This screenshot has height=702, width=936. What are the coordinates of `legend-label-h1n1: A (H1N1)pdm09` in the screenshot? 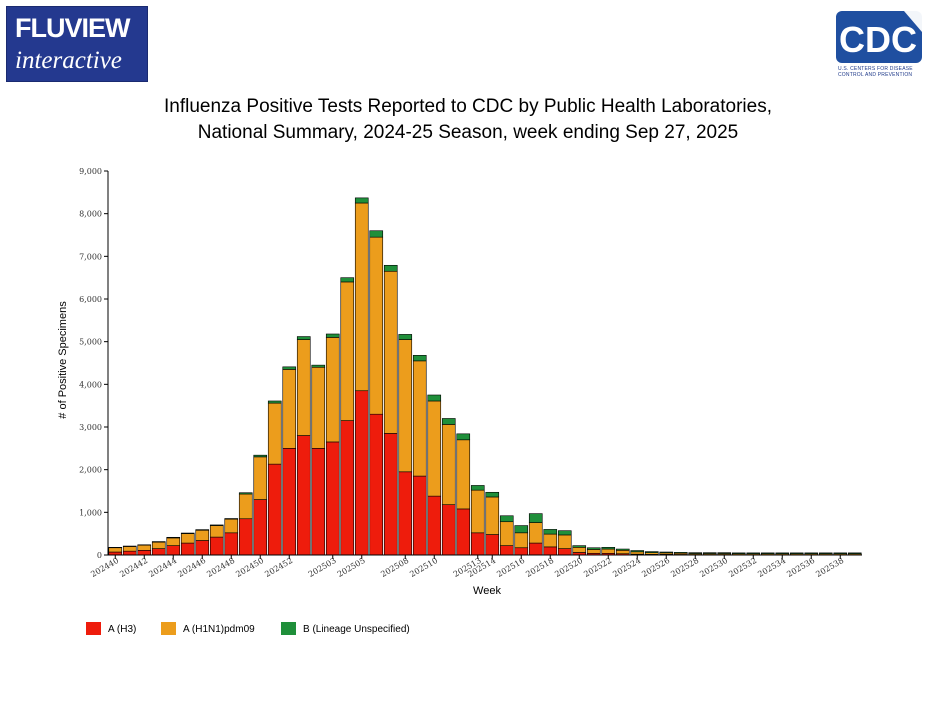 It's located at (219, 629).